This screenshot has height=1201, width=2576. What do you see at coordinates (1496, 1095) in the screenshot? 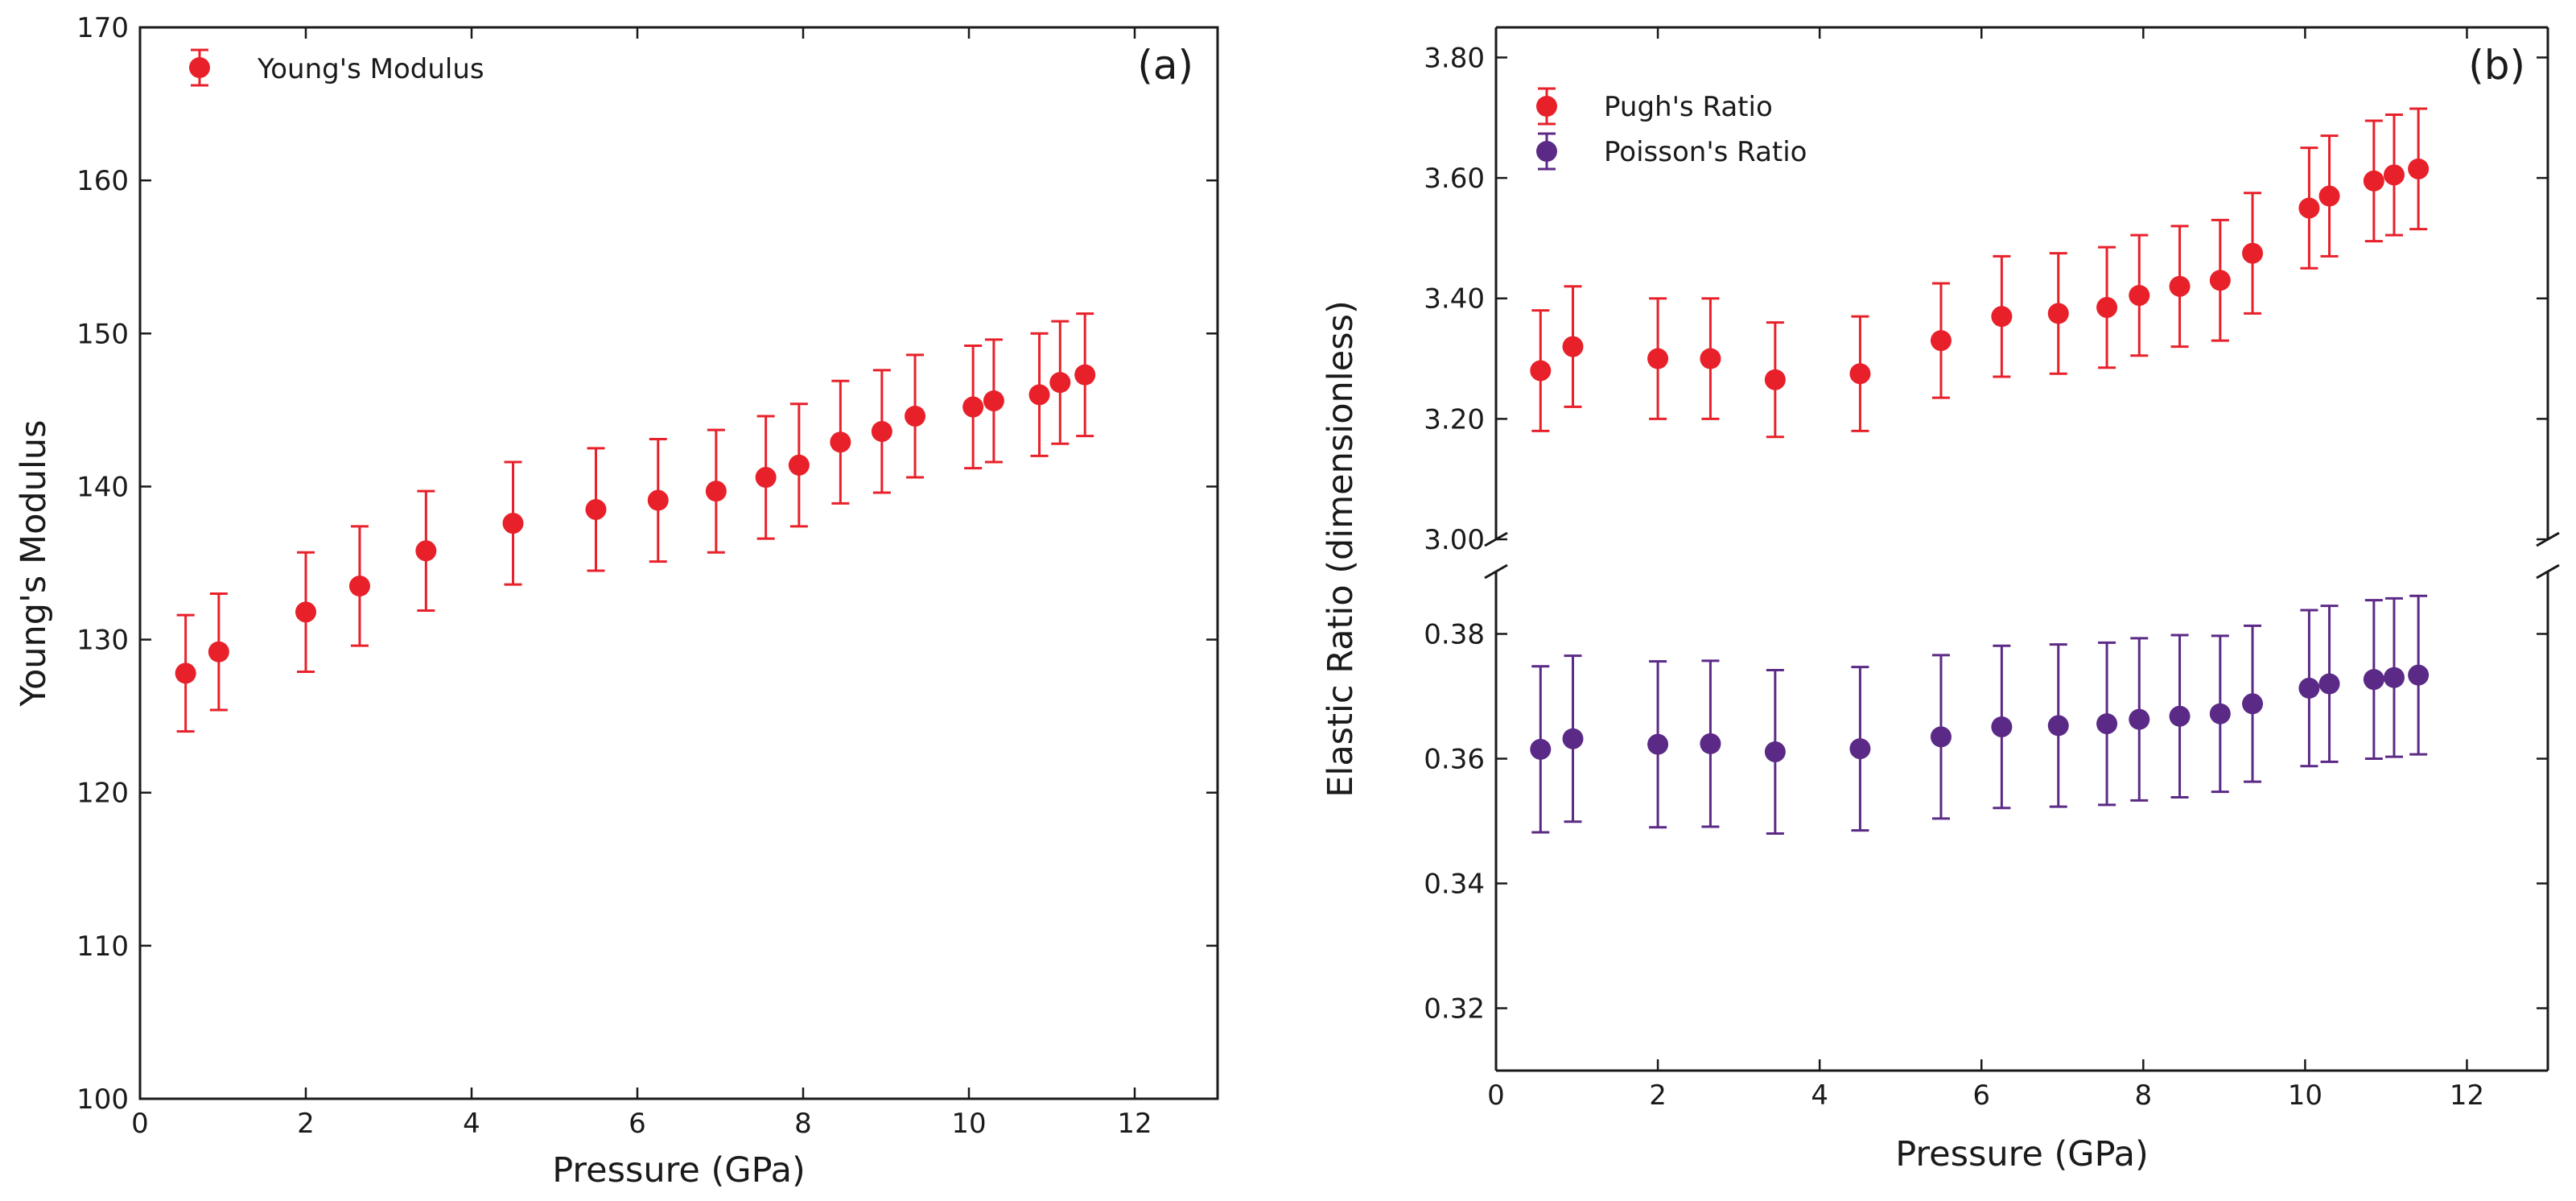
I see `b-x-tick-label-0: 0` at bounding box center [1496, 1095].